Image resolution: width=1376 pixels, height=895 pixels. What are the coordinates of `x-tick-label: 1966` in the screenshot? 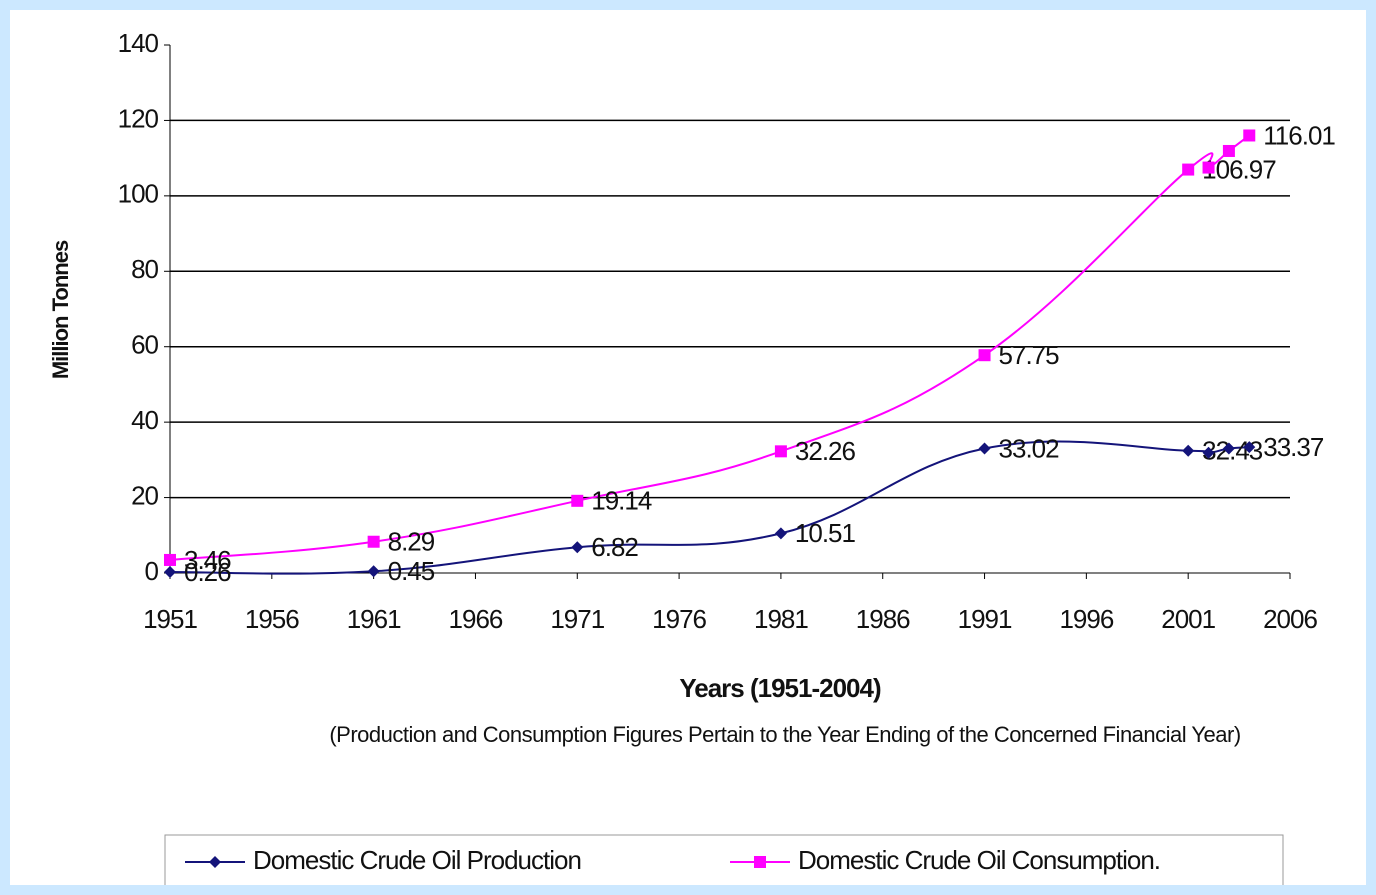 It's located at (476, 619).